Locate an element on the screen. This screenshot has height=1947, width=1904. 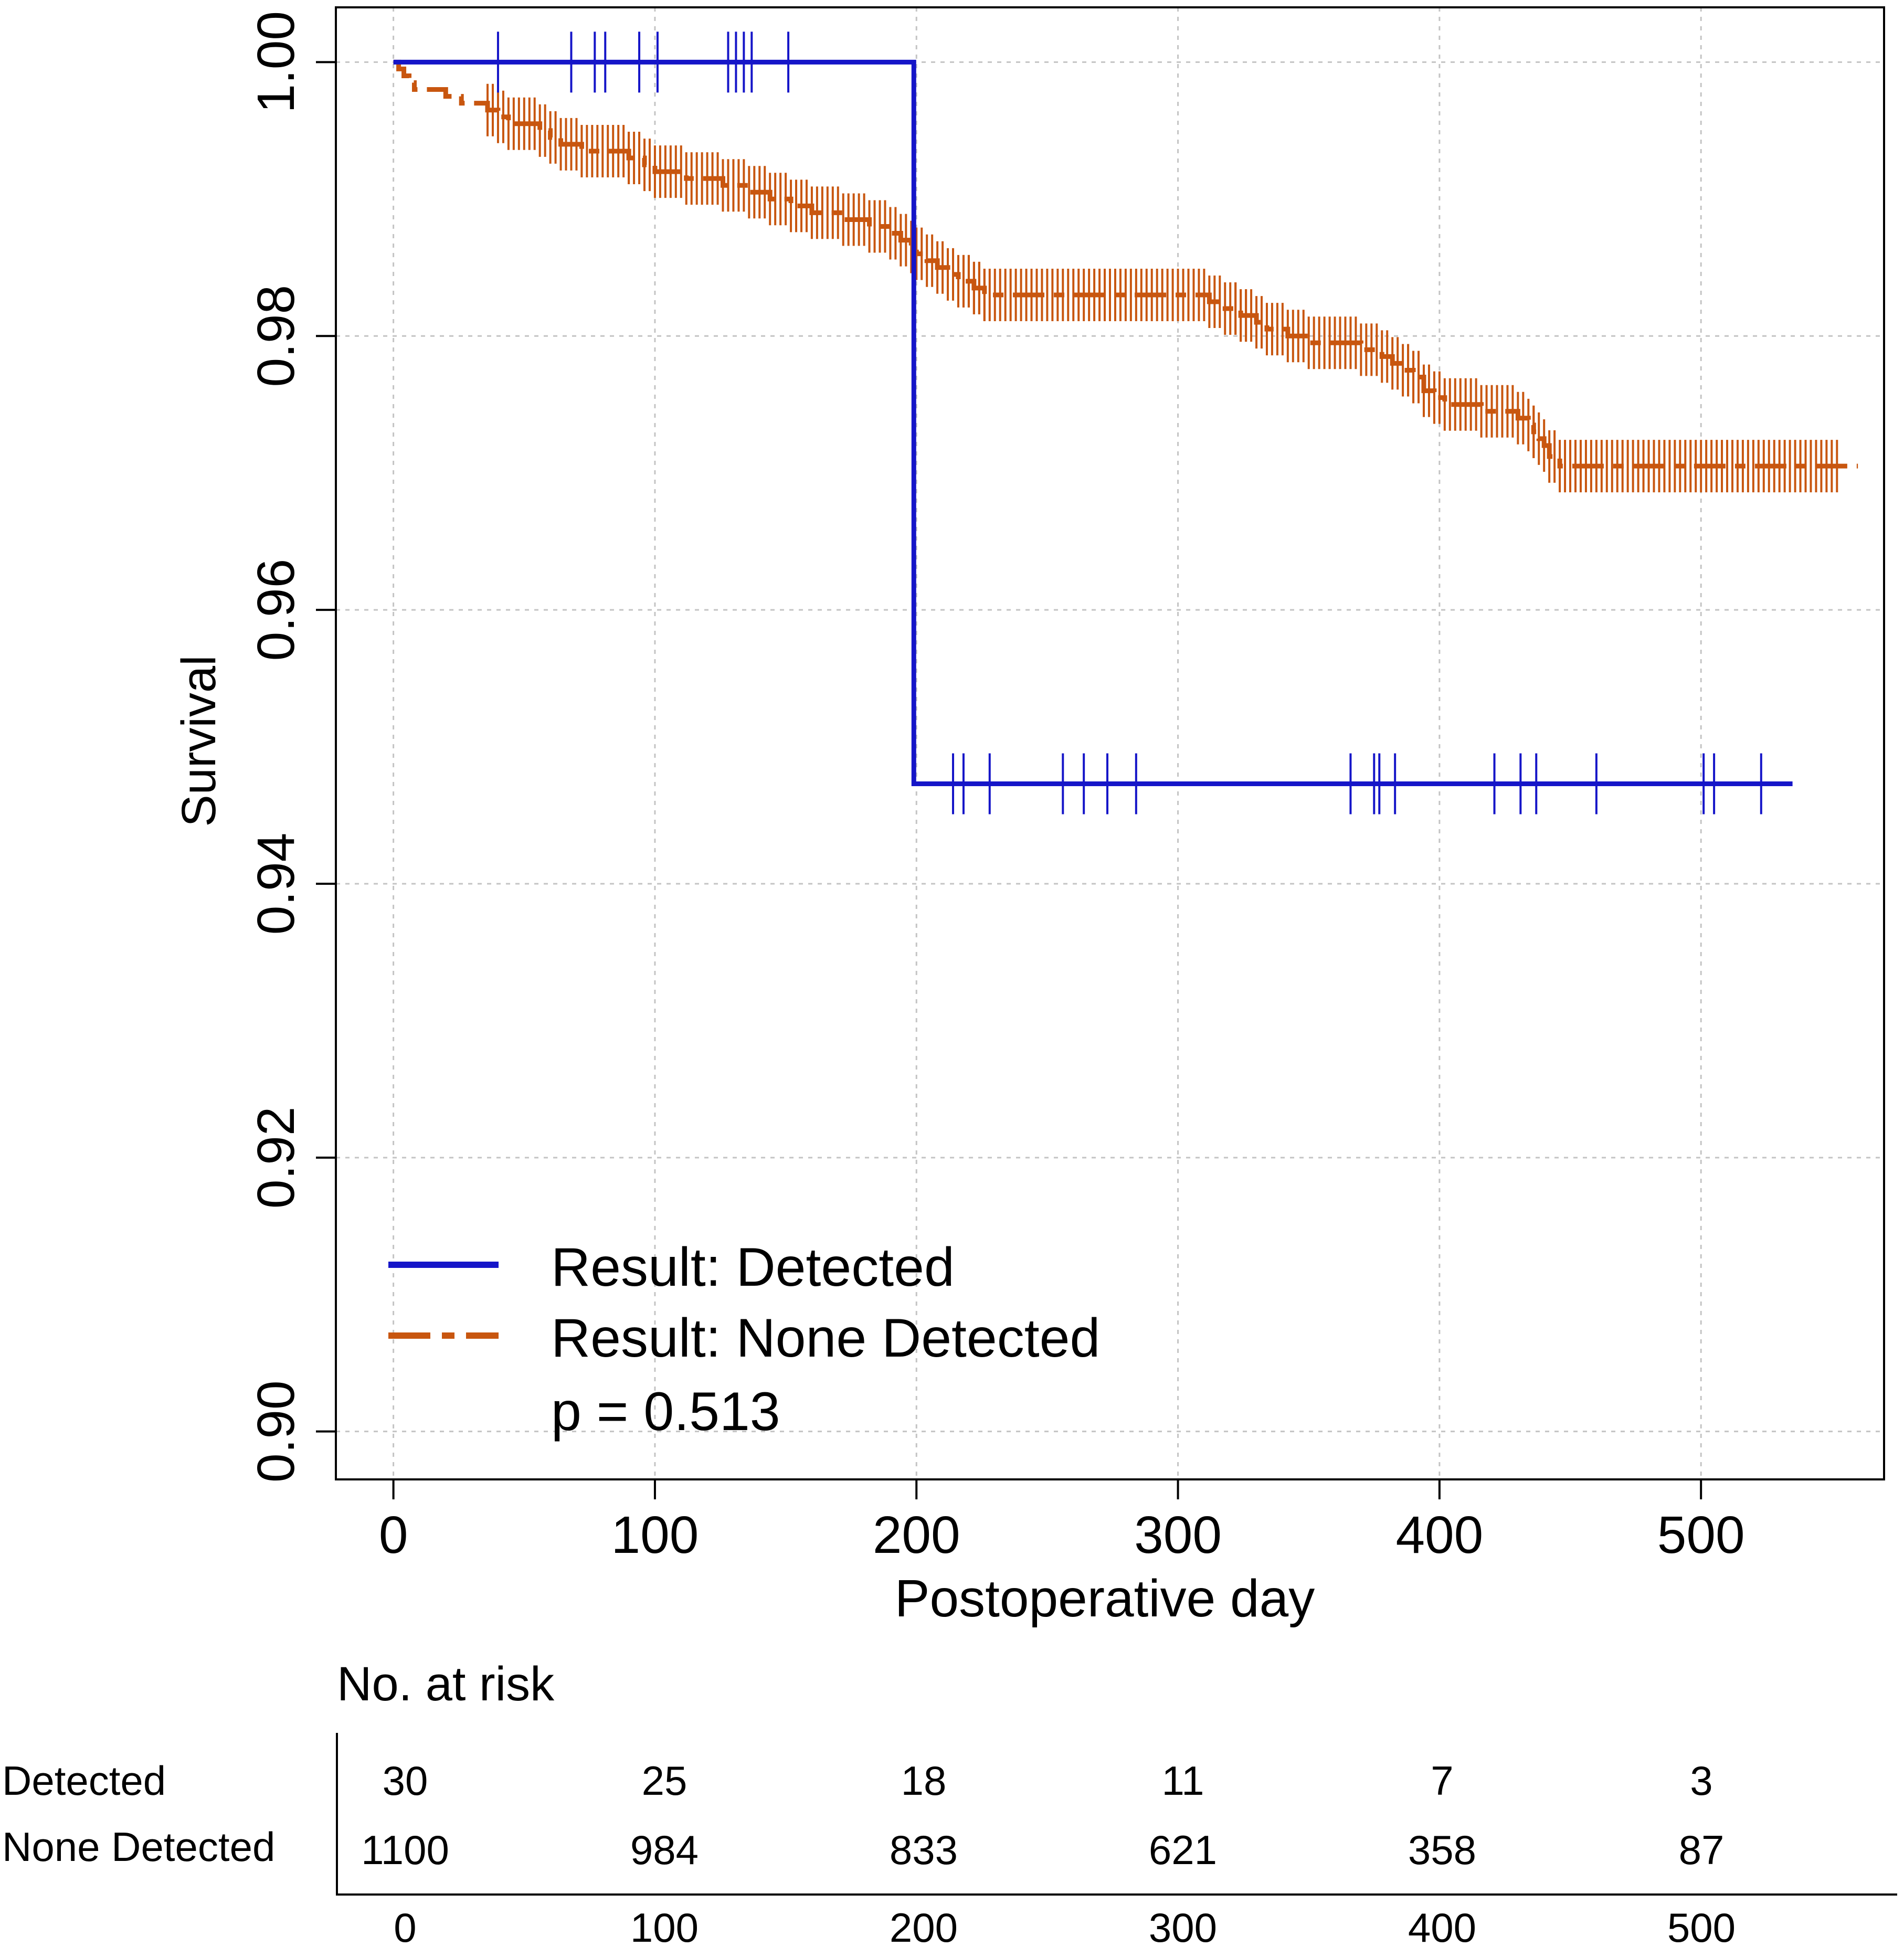
y-tick-label: 0.90 is located at coordinates (276, 1431).